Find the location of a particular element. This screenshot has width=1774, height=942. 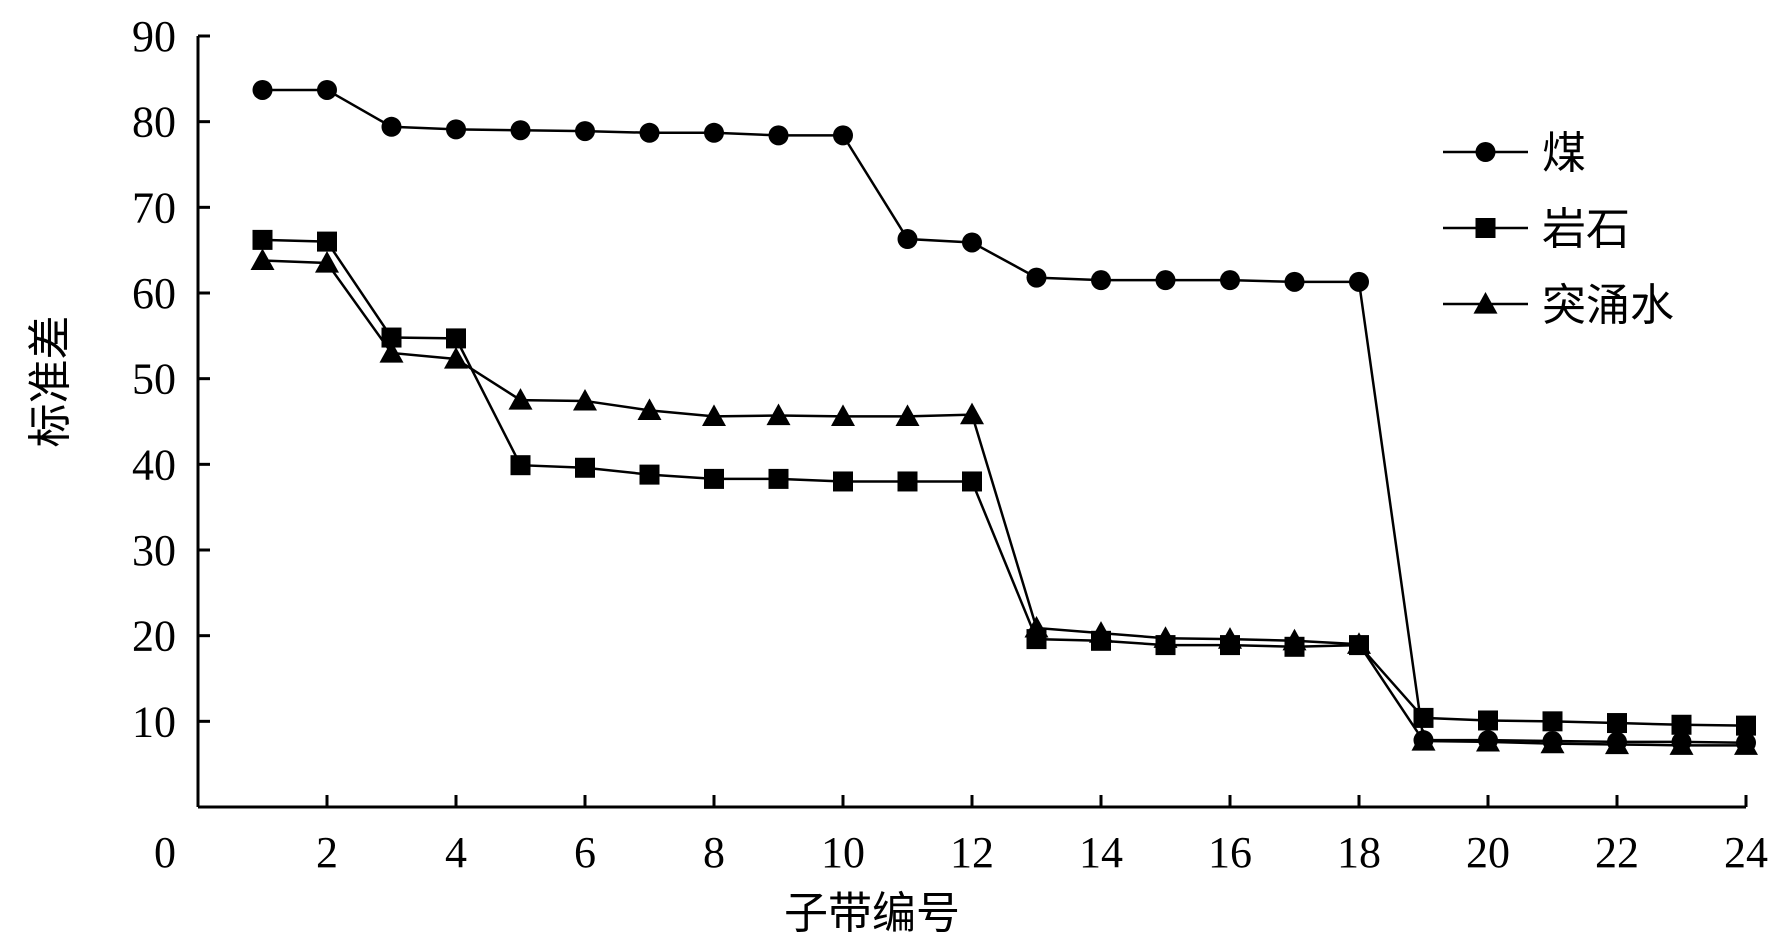

legend-label: 突涌水 is located at coordinates (1608, 305).